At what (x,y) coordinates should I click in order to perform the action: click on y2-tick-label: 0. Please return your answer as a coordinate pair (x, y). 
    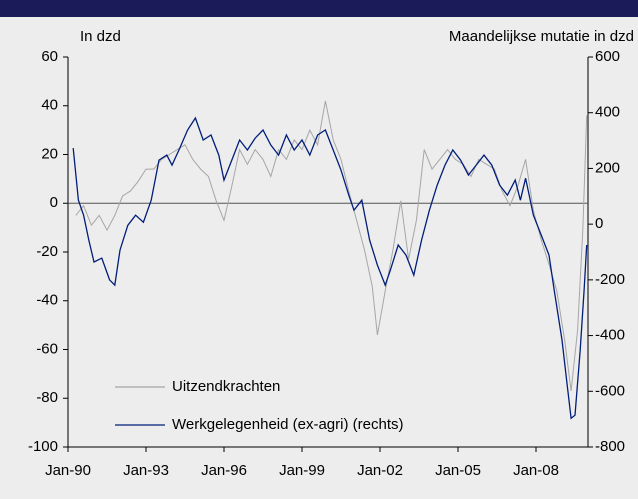
    Looking at the image, I should click on (599, 223).